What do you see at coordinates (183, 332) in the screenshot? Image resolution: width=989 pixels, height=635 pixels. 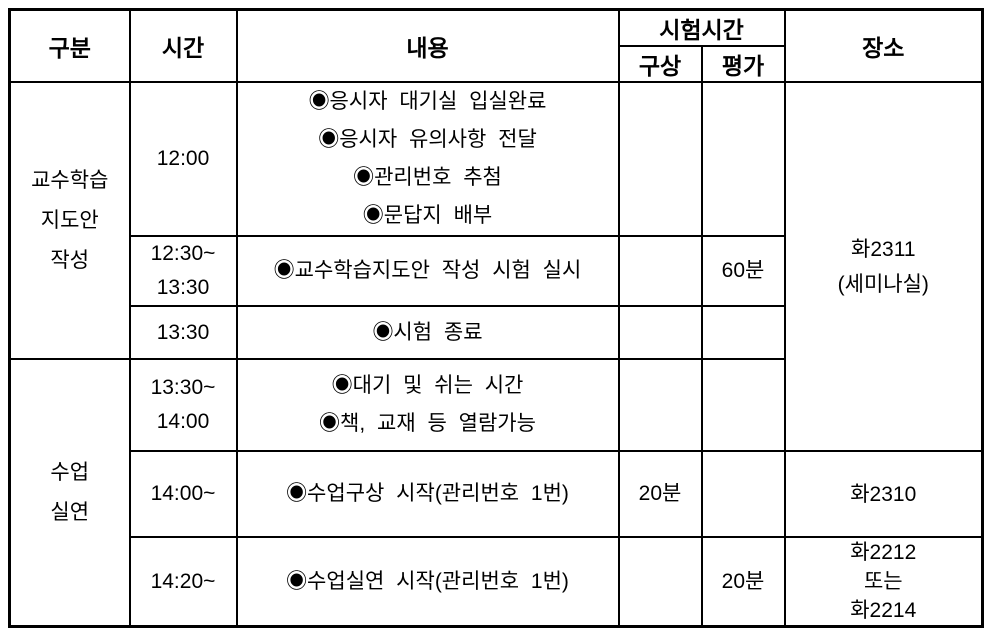 I see `time-cell: 13:30` at bounding box center [183, 332].